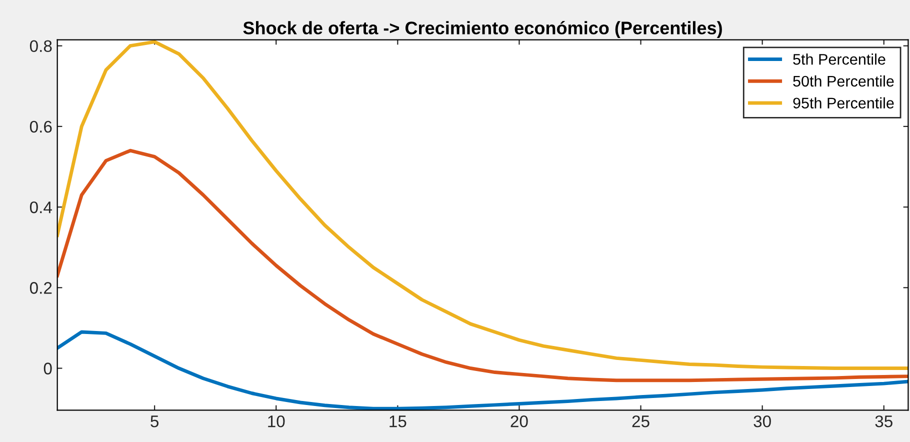 The image size is (910, 442). What do you see at coordinates (883, 421) in the screenshot?
I see `x-tick-label: 35` at bounding box center [883, 421].